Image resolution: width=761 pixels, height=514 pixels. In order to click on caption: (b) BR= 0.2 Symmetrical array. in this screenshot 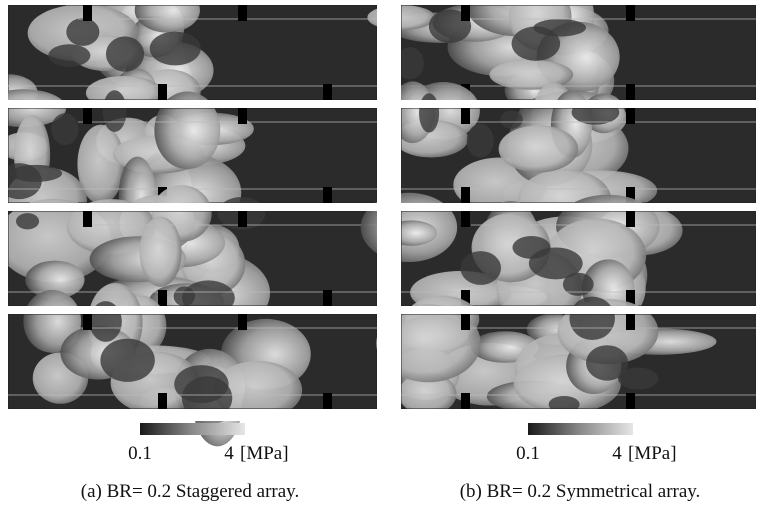, I will do `click(580, 491)`.